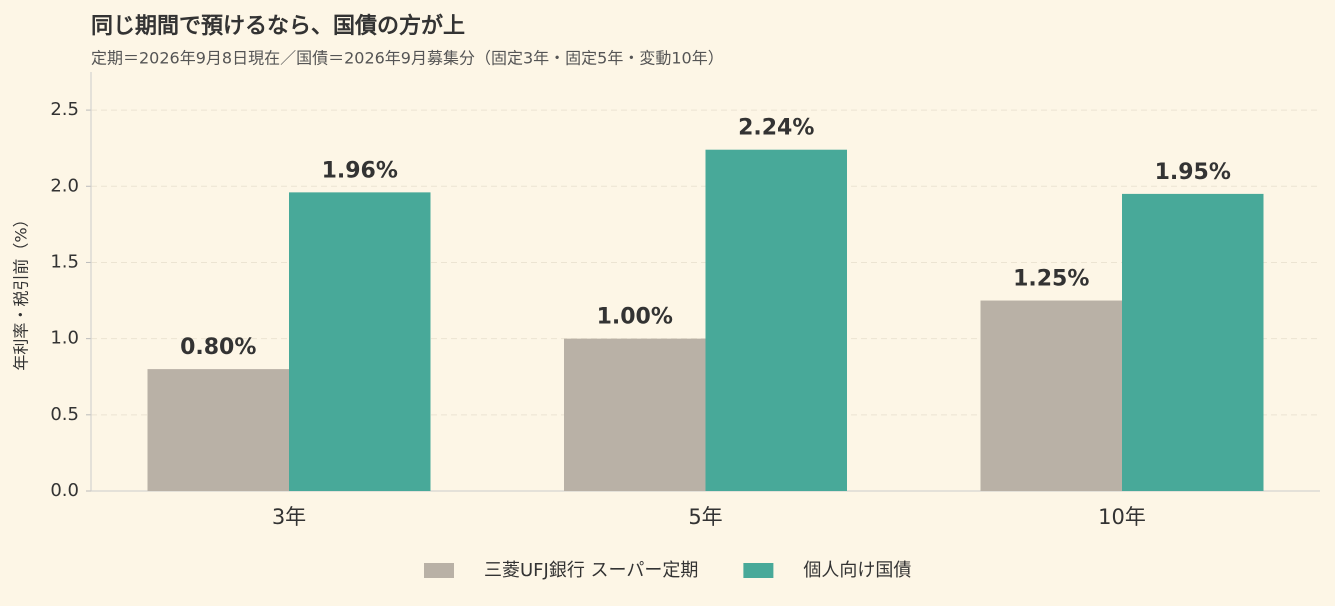 The image size is (1335, 606). Describe the element at coordinates (64, 414) in the screenshot. I see `y-tick-label: 0.5` at that location.